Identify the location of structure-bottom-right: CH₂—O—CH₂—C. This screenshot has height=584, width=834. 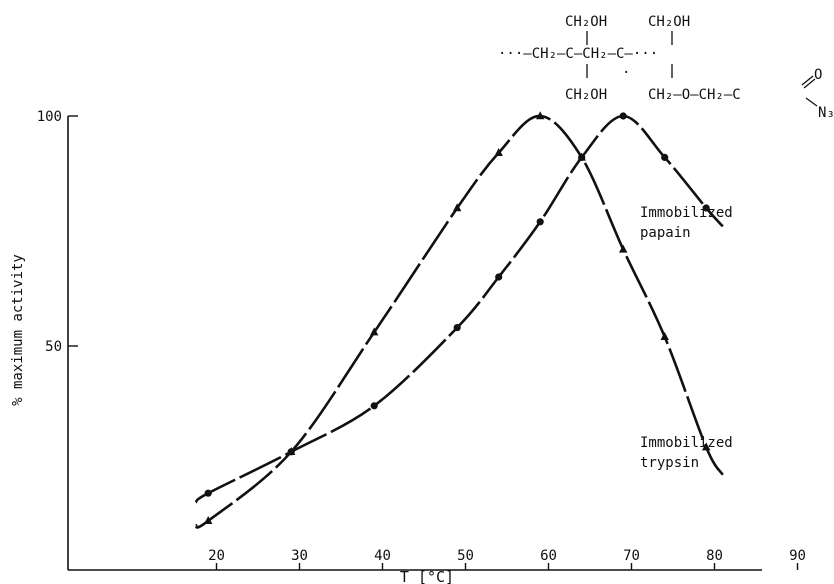
(694, 95).